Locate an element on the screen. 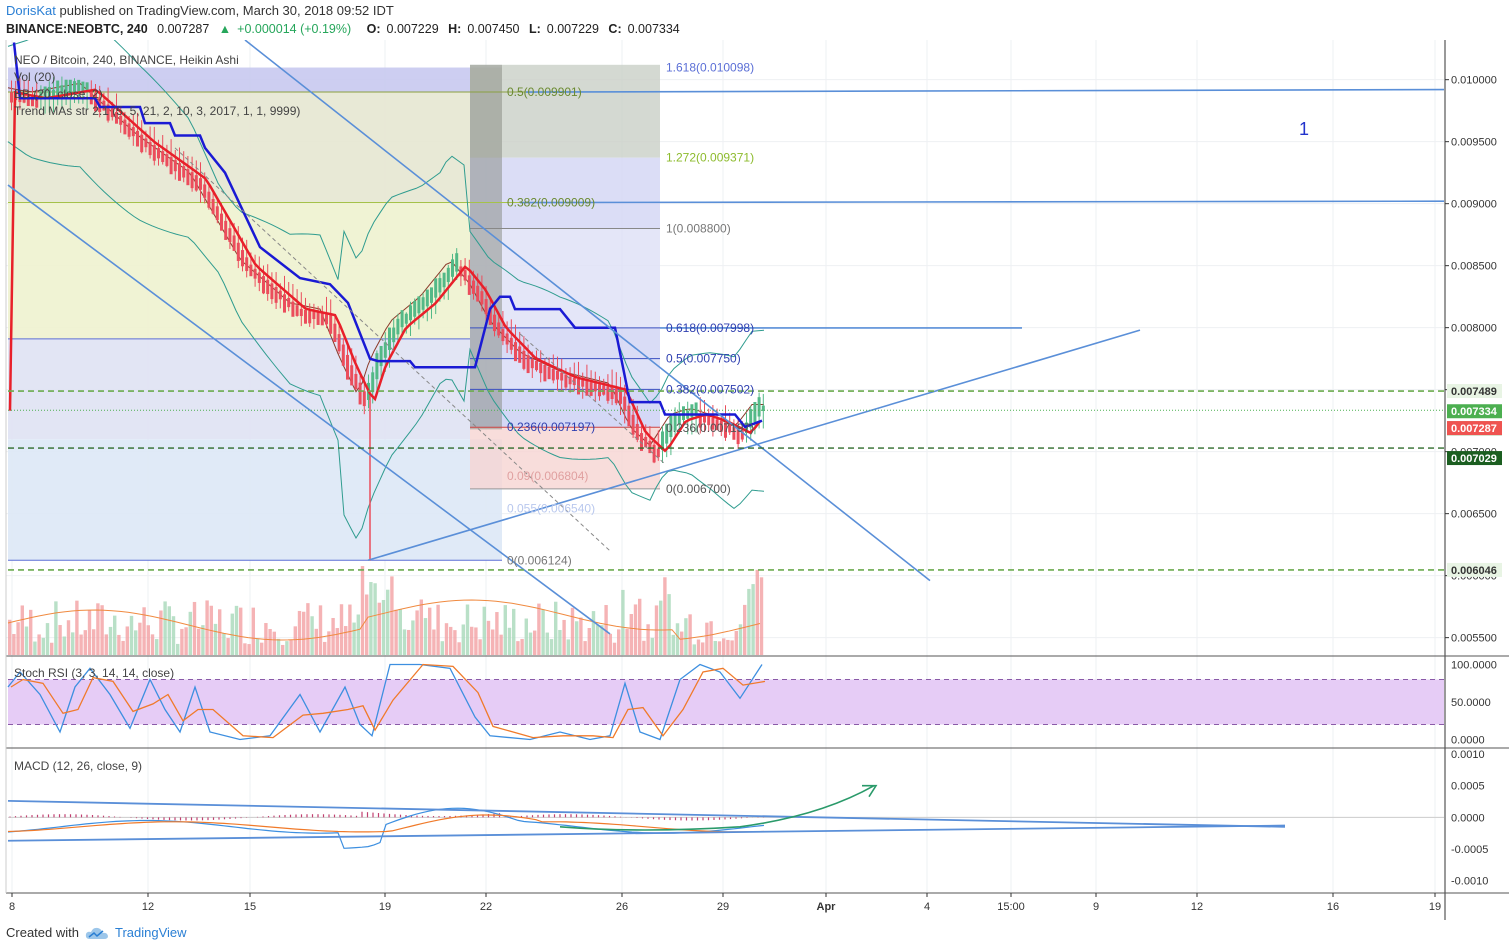 This screenshot has width=1509, height=951. stoch-k-line is located at coordinates (385, 702).